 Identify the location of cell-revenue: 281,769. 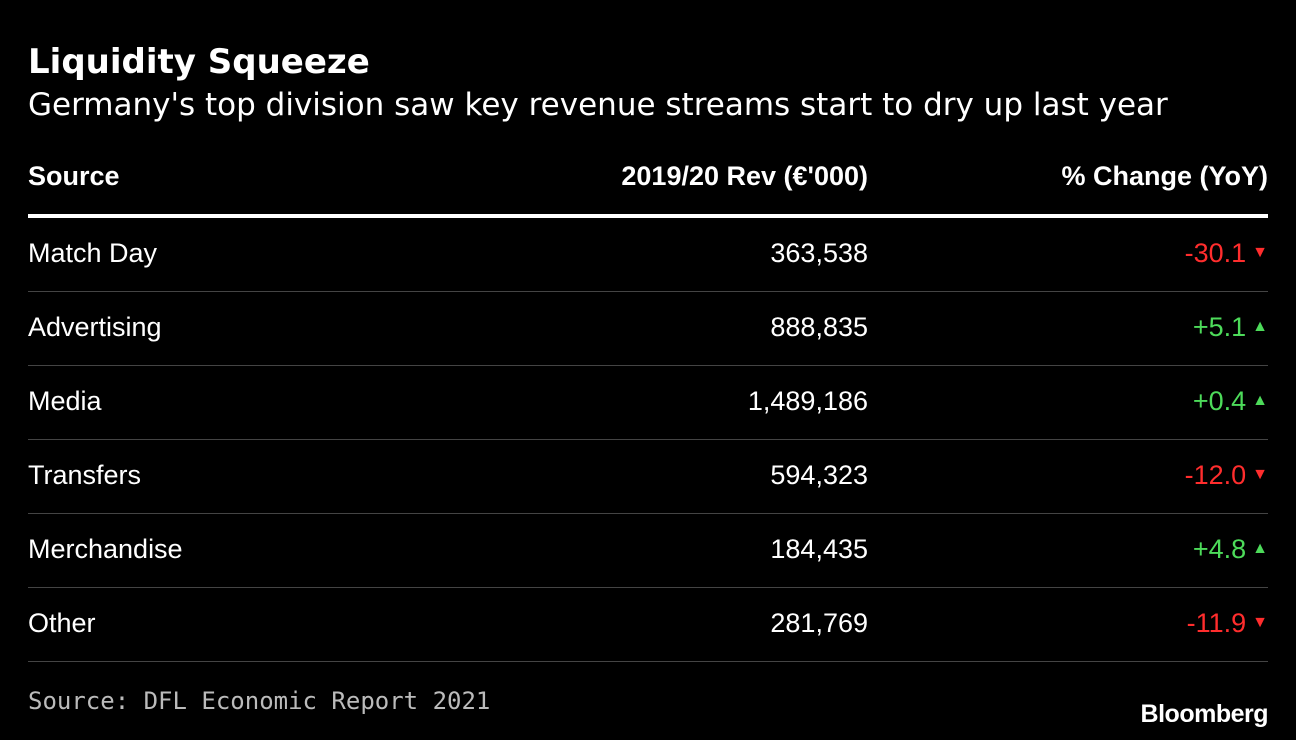
(819, 623).